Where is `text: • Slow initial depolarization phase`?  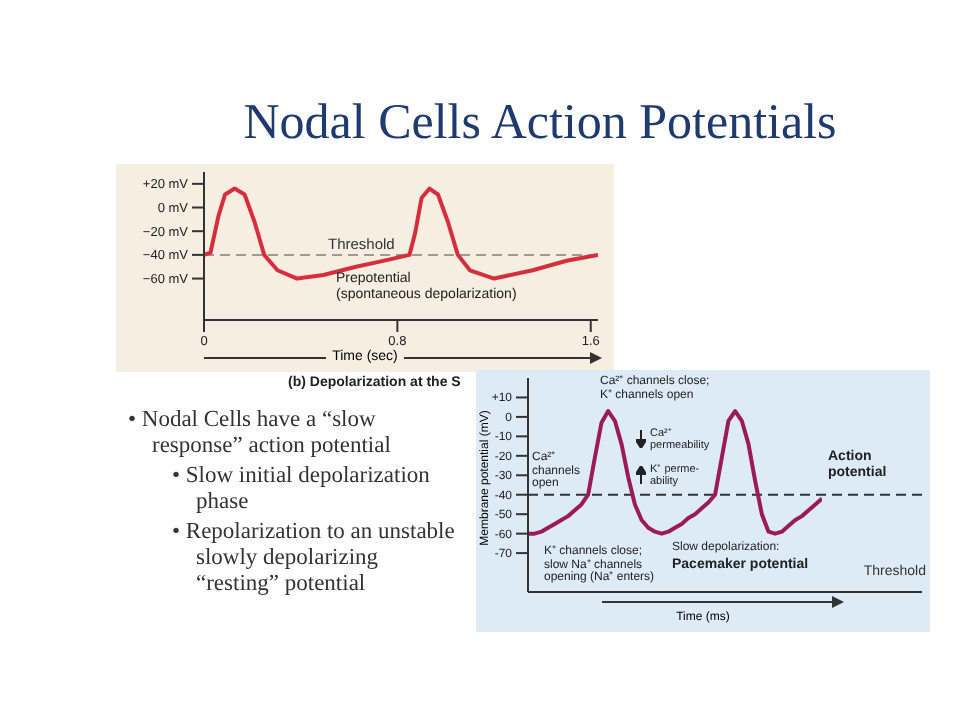
text: • Slow initial depolarization phase is located at coordinates (301, 489).